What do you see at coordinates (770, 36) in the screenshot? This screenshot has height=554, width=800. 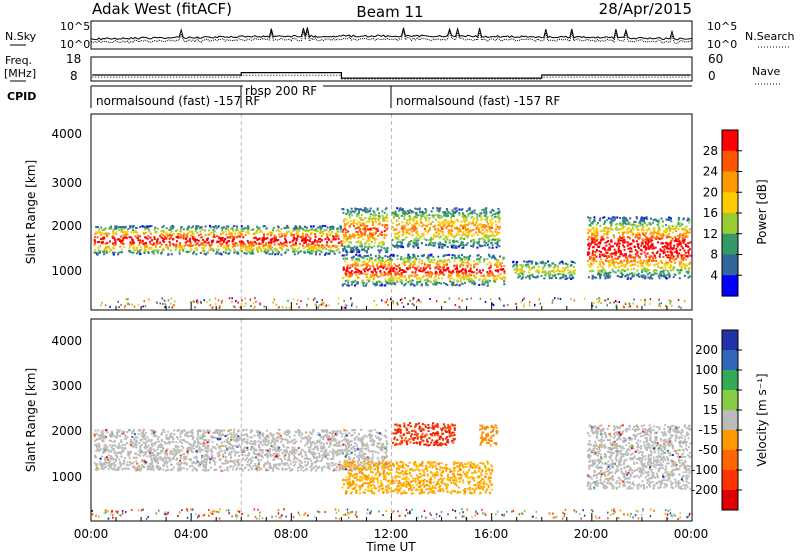 I see `nsearch-label: N.Search` at bounding box center [770, 36].